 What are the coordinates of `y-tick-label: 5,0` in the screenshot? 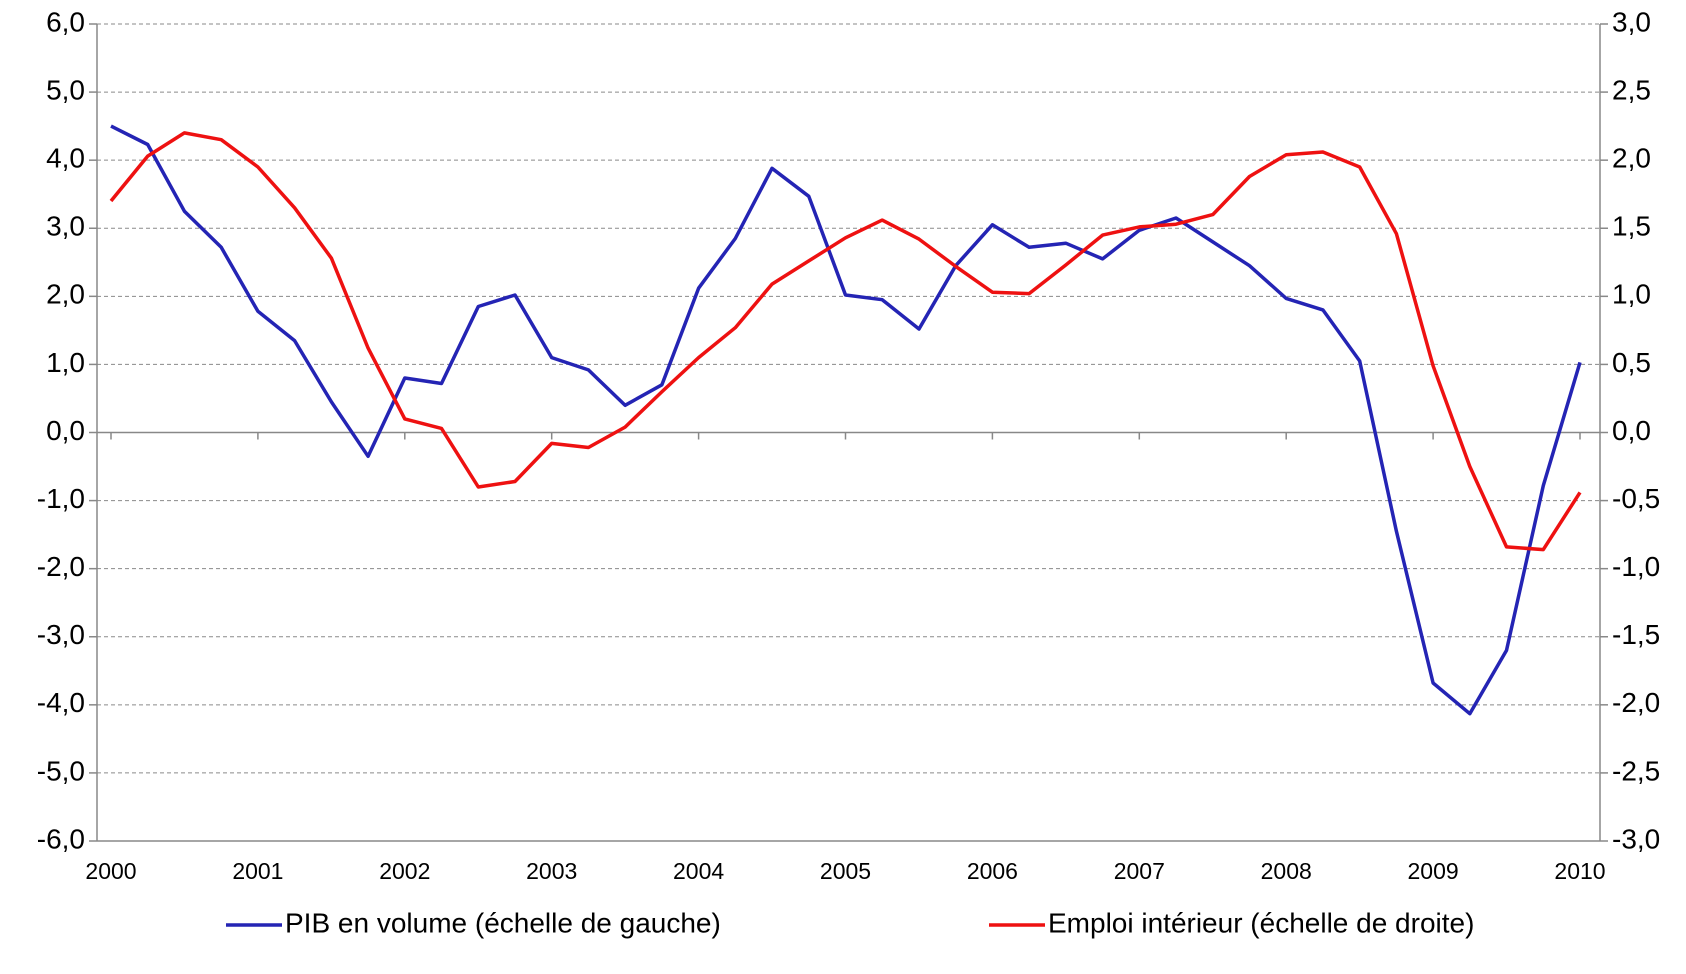 It's located at (65, 89).